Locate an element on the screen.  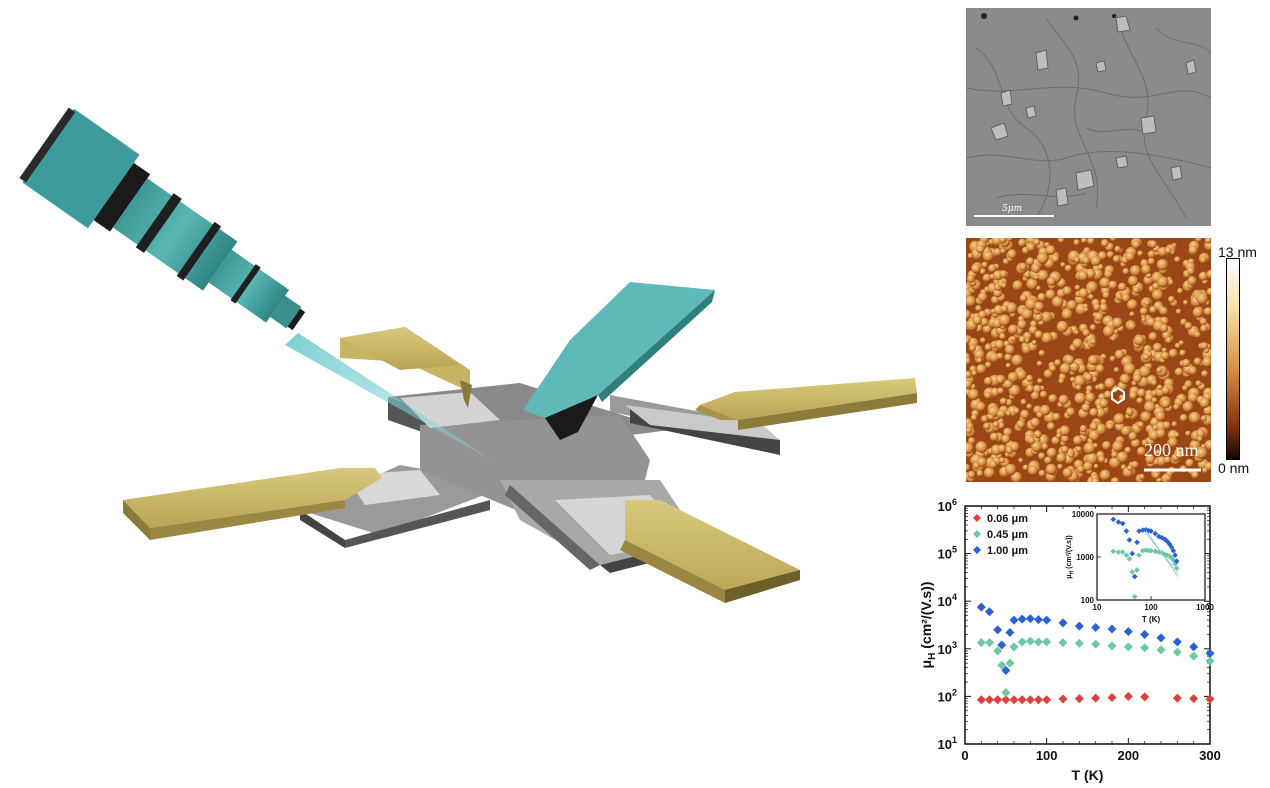
inset-x-tick-label: 10 is located at coordinates (1097, 607).